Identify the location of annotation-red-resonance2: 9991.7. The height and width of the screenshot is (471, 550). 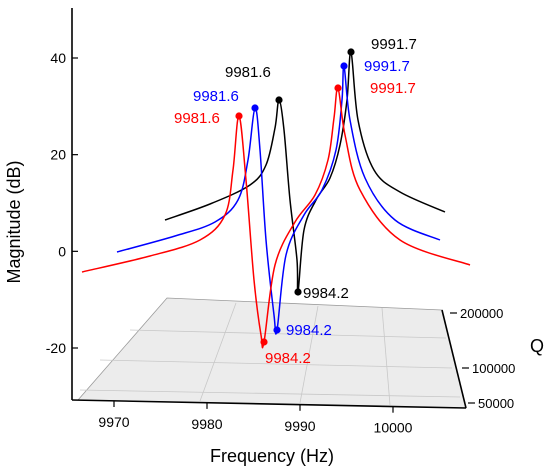
(393, 88).